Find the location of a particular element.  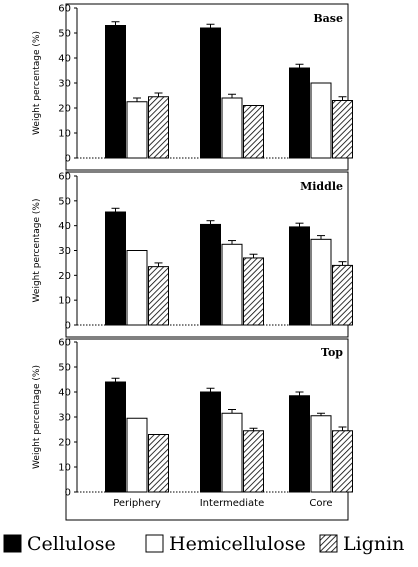

panel-title: Middle is located at coordinates (321, 186).